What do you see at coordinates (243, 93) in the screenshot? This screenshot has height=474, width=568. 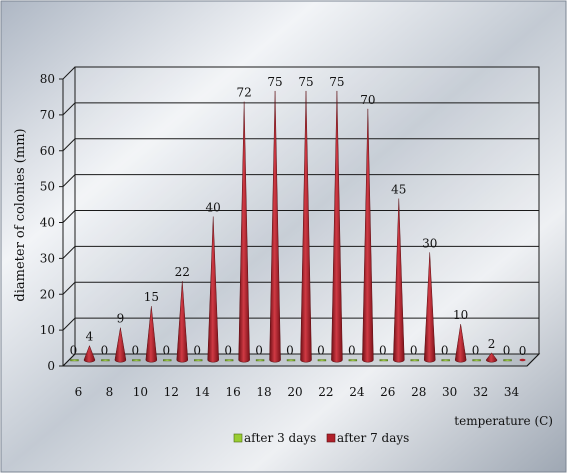 I see `data-label-after-7-days: 72` at bounding box center [243, 93].